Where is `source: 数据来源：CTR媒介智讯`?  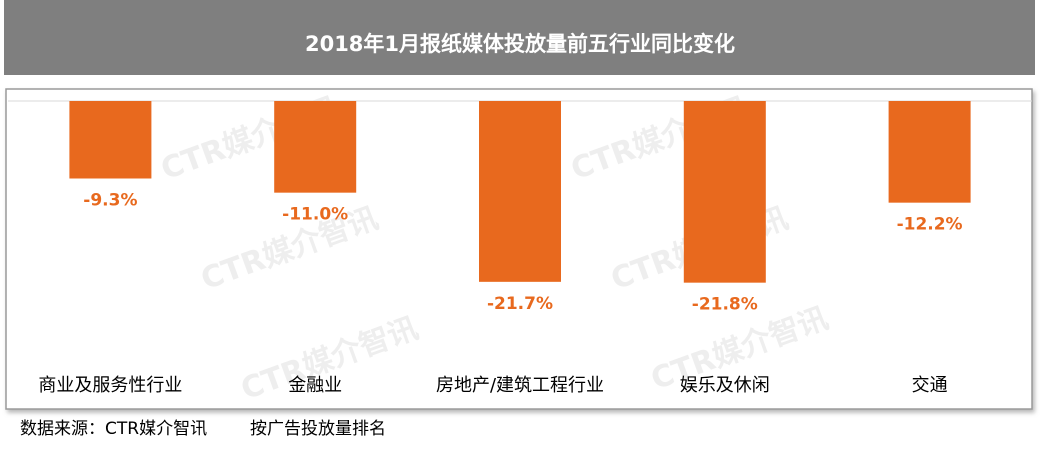 source: 数据来源：CTR媒介智讯 is located at coordinates (113, 429).